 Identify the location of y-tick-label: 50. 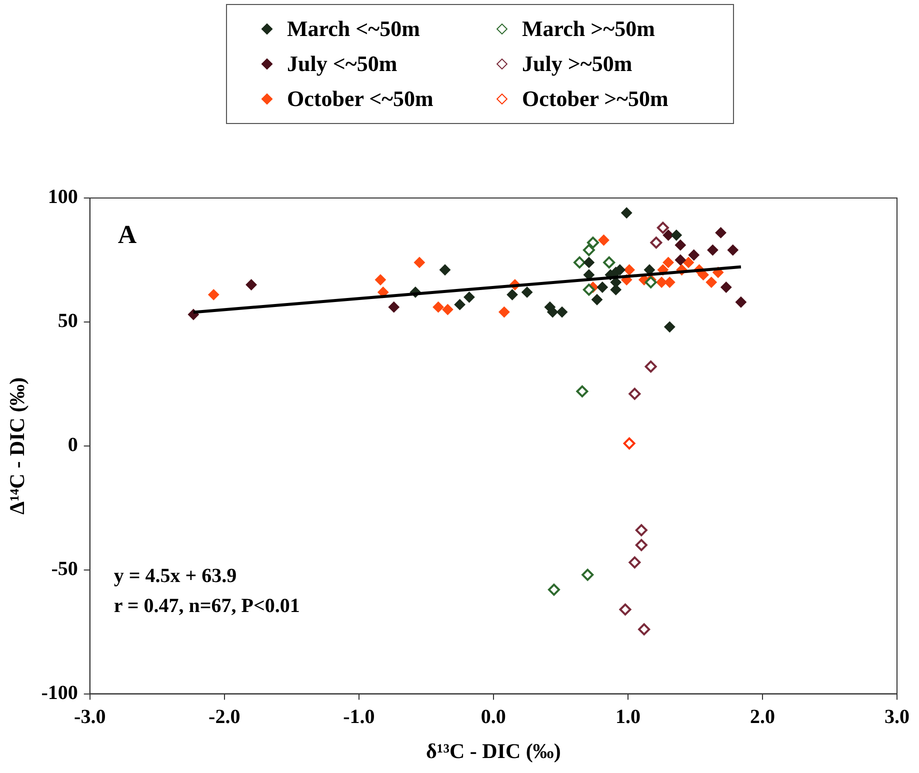
(68, 321).